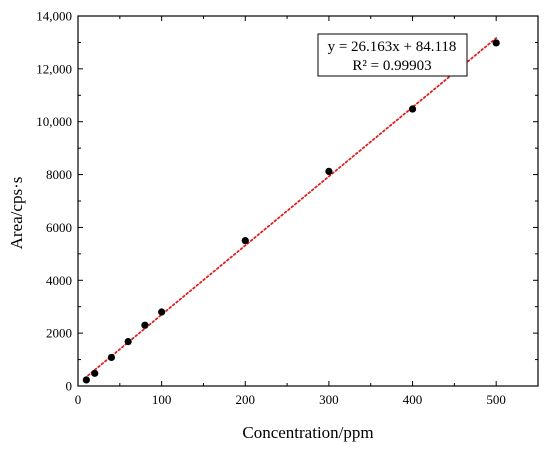 The height and width of the screenshot is (451, 550). I want to click on equation-box: y = 26.163x + 84.118 R² = 0.99903, so click(392, 55).